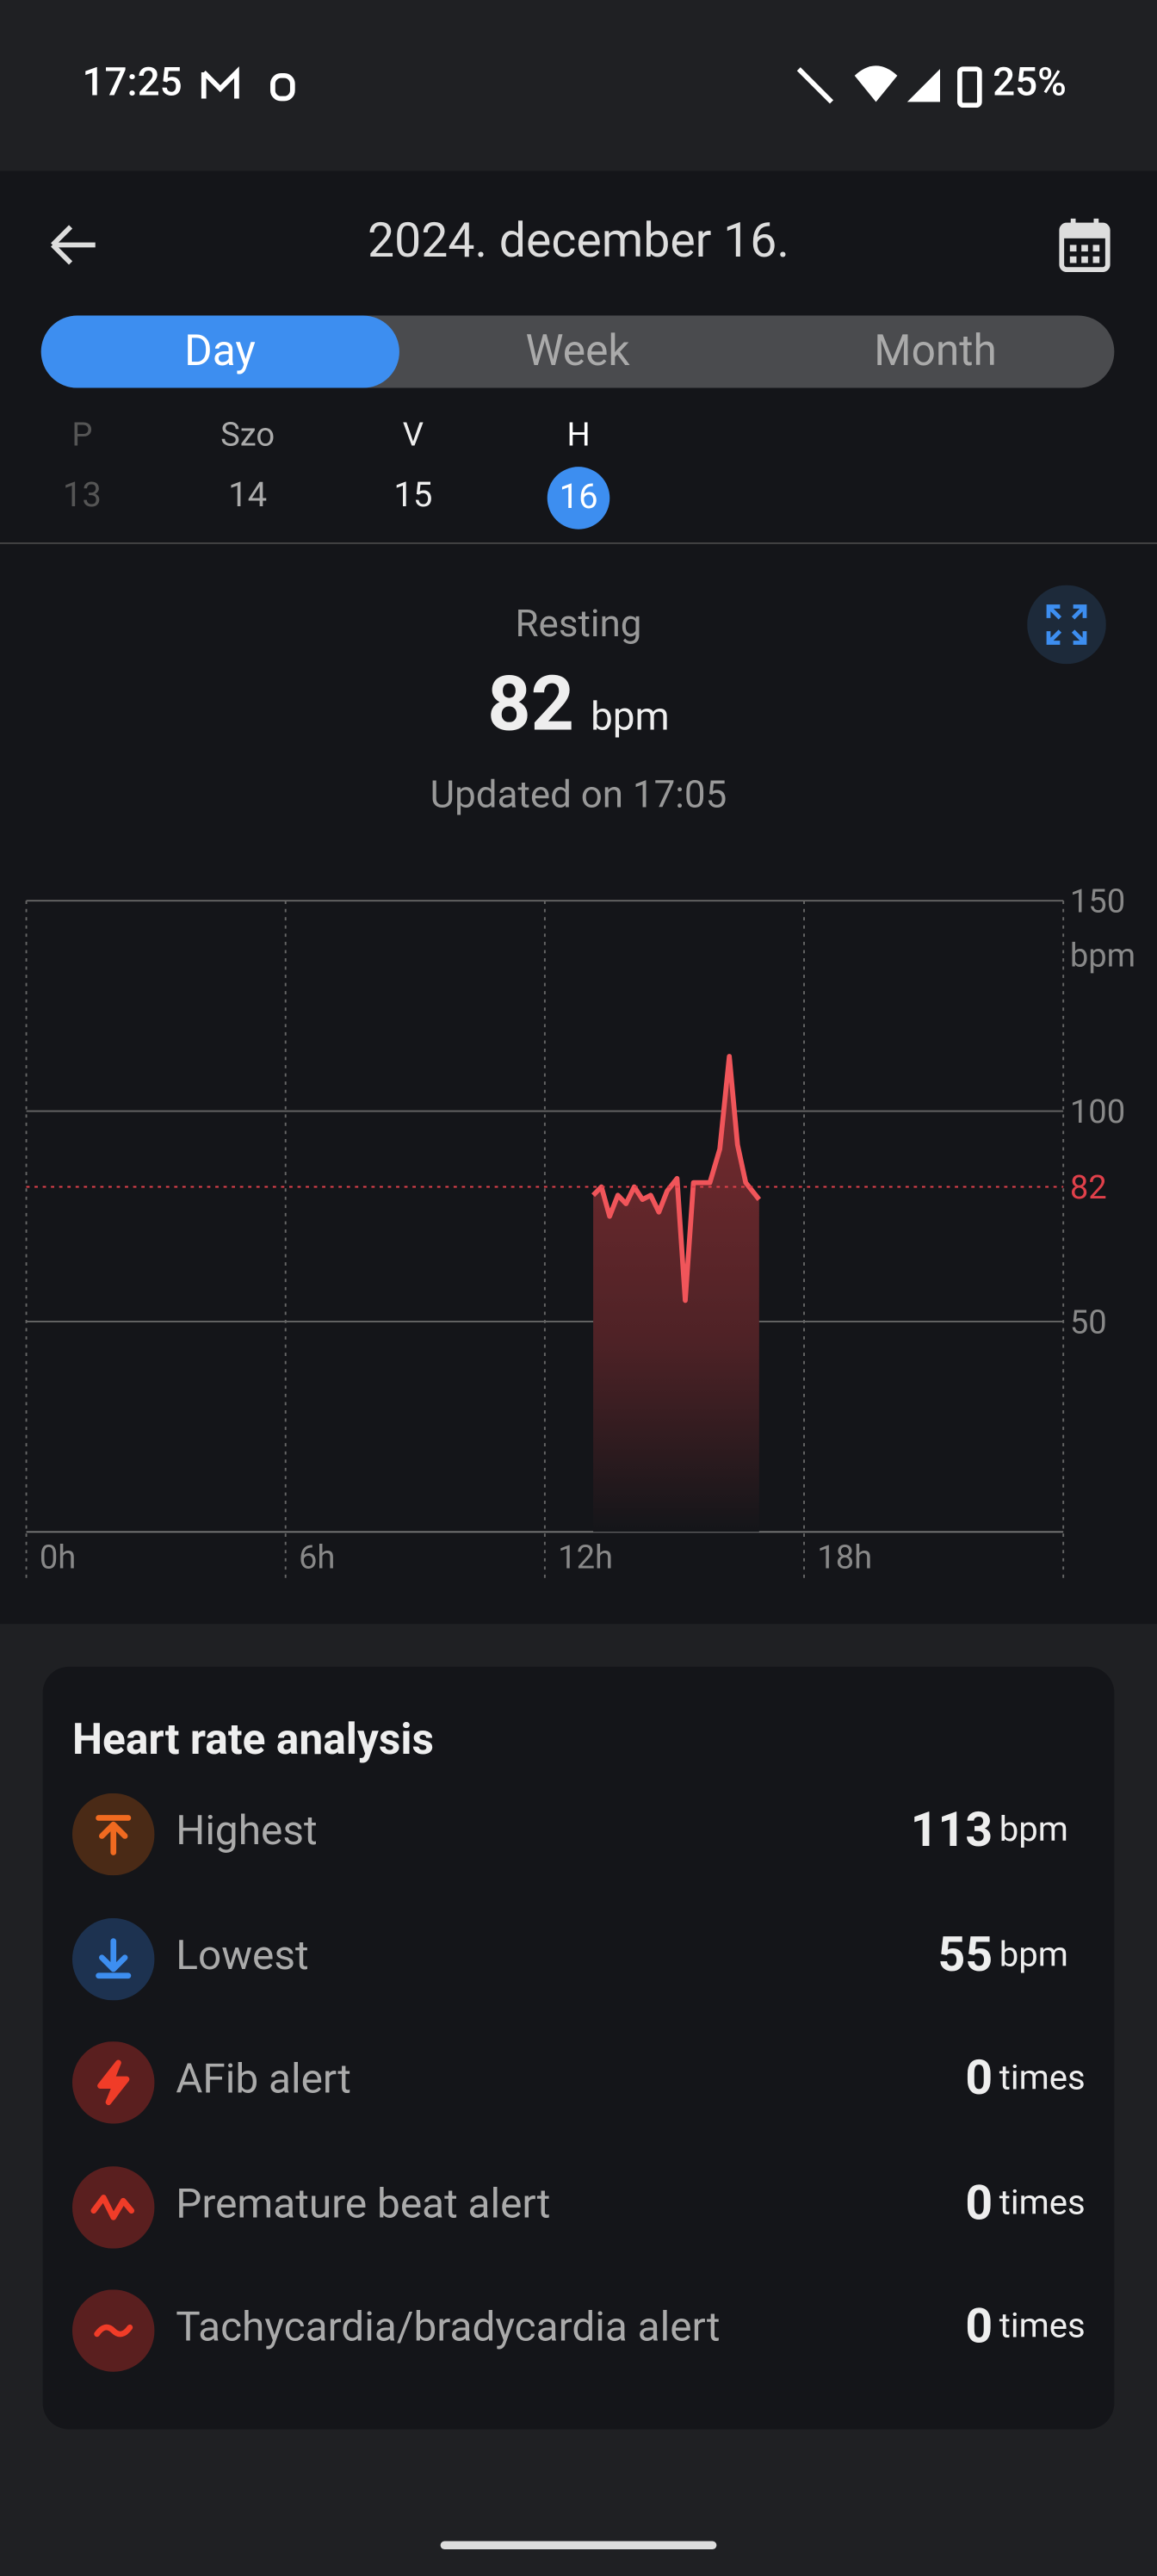 This screenshot has width=1157, height=2576. What do you see at coordinates (579, 543) in the screenshot?
I see `divider` at bounding box center [579, 543].